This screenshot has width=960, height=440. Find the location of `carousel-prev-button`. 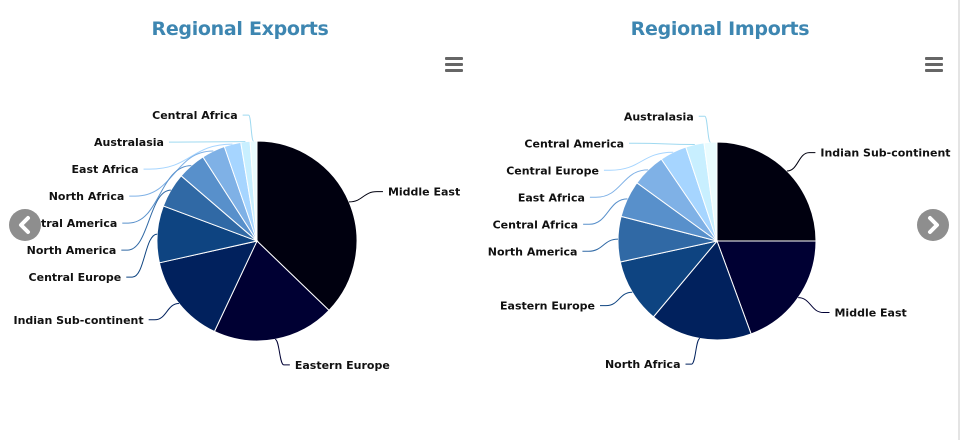

carousel-prev-button is located at coordinates (25, 225).